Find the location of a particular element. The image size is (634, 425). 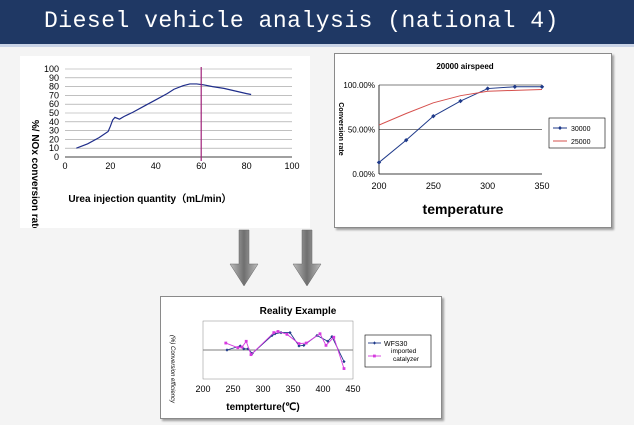

slide-title-bar: Diesel vehicle analysis (national 4) is located at coordinates (317, 22).